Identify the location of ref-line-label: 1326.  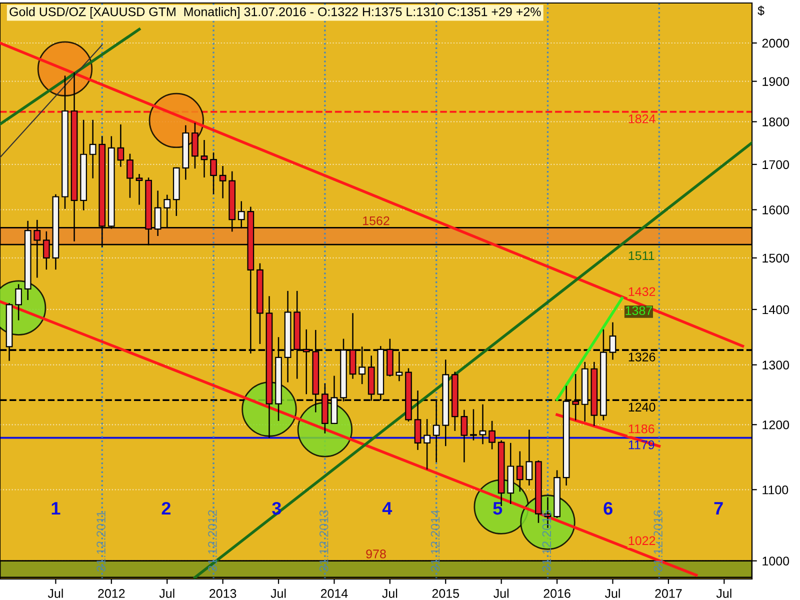
(642, 357).